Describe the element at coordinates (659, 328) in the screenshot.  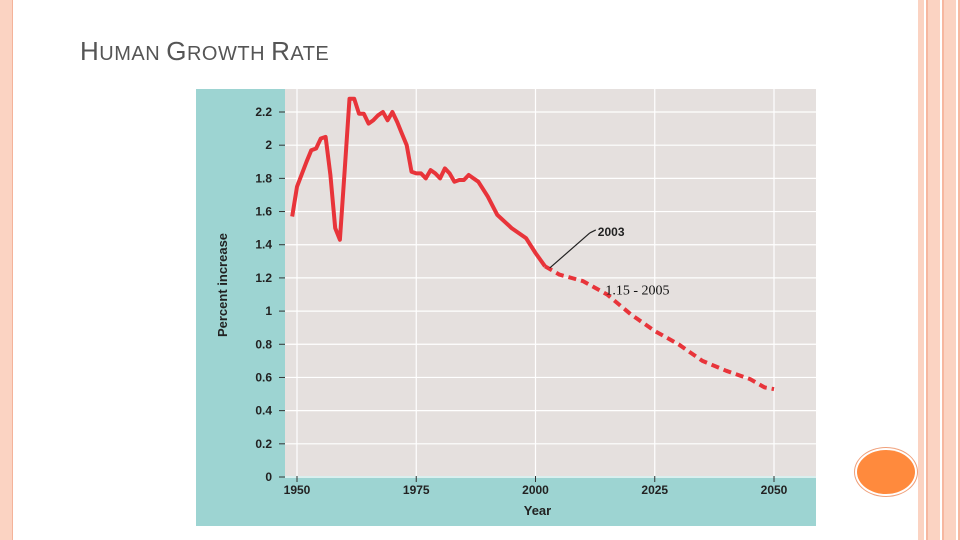
I see `series-line-projected` at that location.